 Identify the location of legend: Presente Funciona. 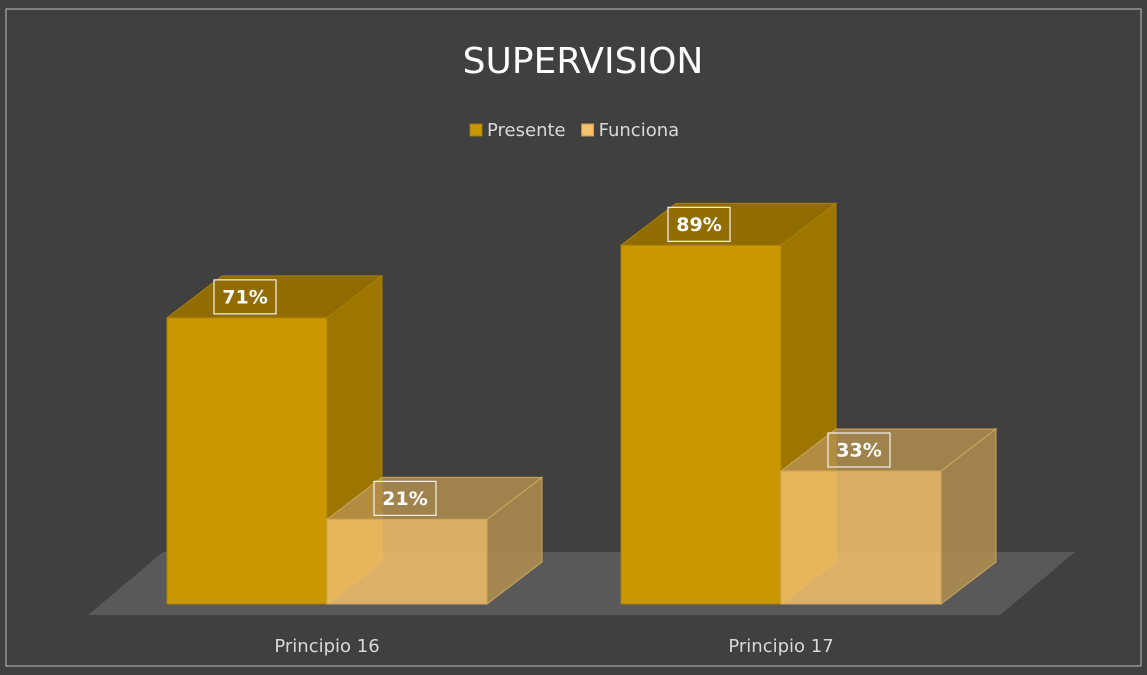
(574, 130).